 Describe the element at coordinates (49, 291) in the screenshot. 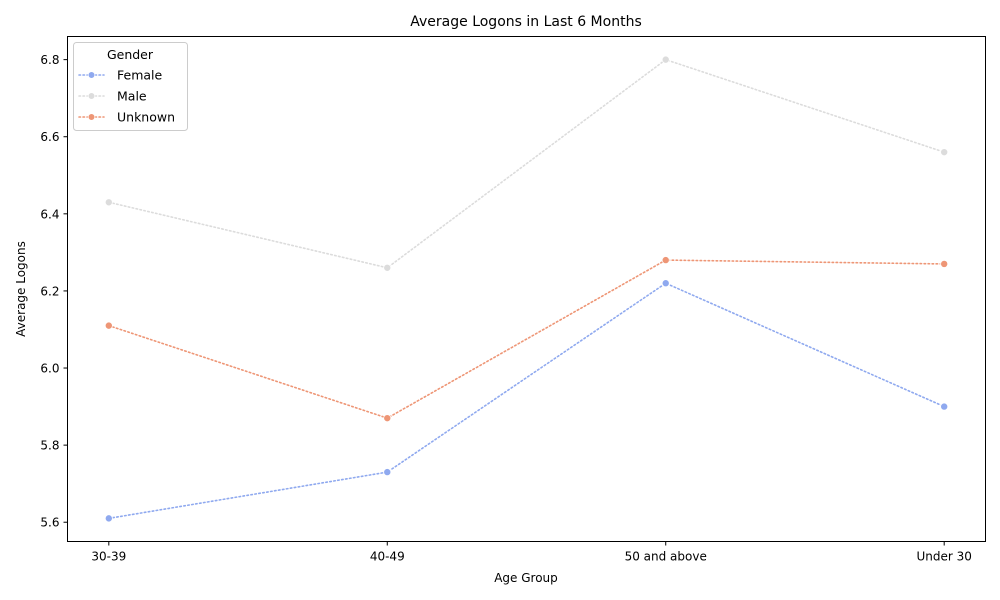

I see `y-tick-label: 6.2` at that location.